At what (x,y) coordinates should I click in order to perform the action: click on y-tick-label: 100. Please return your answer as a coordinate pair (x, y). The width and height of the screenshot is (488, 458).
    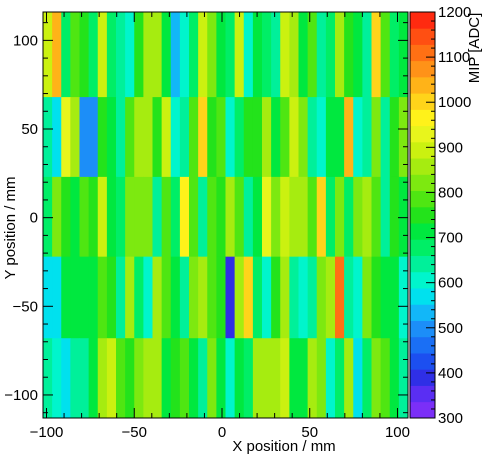
    Looking at the image, I should click on (25, 40).